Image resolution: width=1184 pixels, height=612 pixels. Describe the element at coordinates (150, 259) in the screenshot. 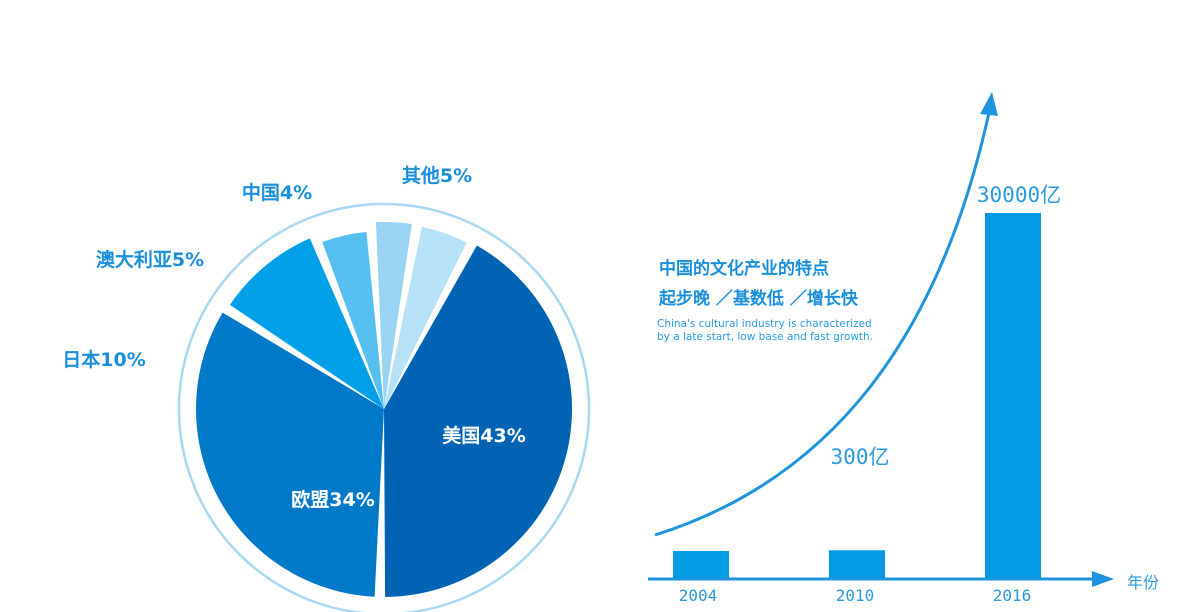

I see `pie-label-australia: 澳大利亚5%` at that location.